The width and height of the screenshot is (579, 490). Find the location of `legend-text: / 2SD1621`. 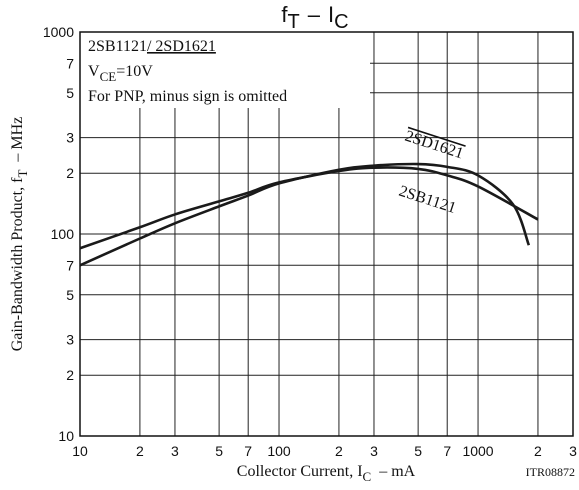

legend-text: / 2SD1621 is located at coordinates (181, 46).